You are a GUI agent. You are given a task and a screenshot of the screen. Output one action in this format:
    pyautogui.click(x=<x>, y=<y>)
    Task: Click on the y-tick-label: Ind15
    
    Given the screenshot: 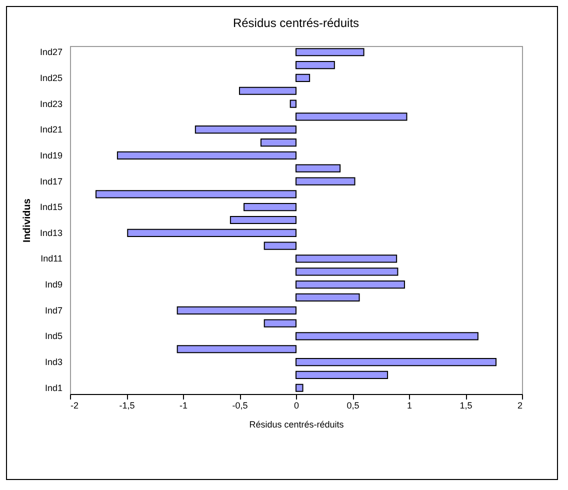 What is the action you would take?
    pyautogui.click(x=51, y=207)
    